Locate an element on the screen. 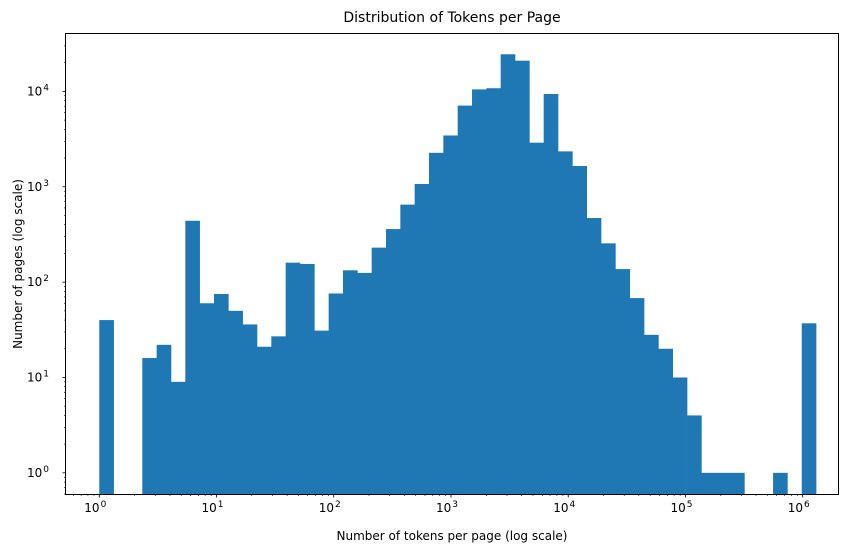 Image resolution: width=849 pixels, height=552 pixels. x-tick-label: 100 is located at coordinates (95, 507).